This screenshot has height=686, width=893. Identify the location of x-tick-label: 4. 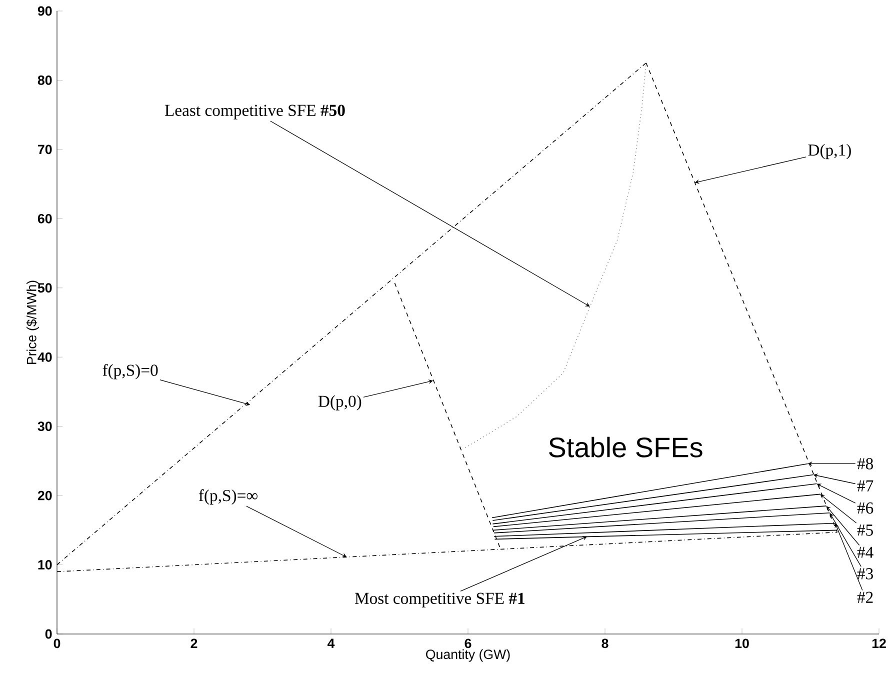
(331, 643).